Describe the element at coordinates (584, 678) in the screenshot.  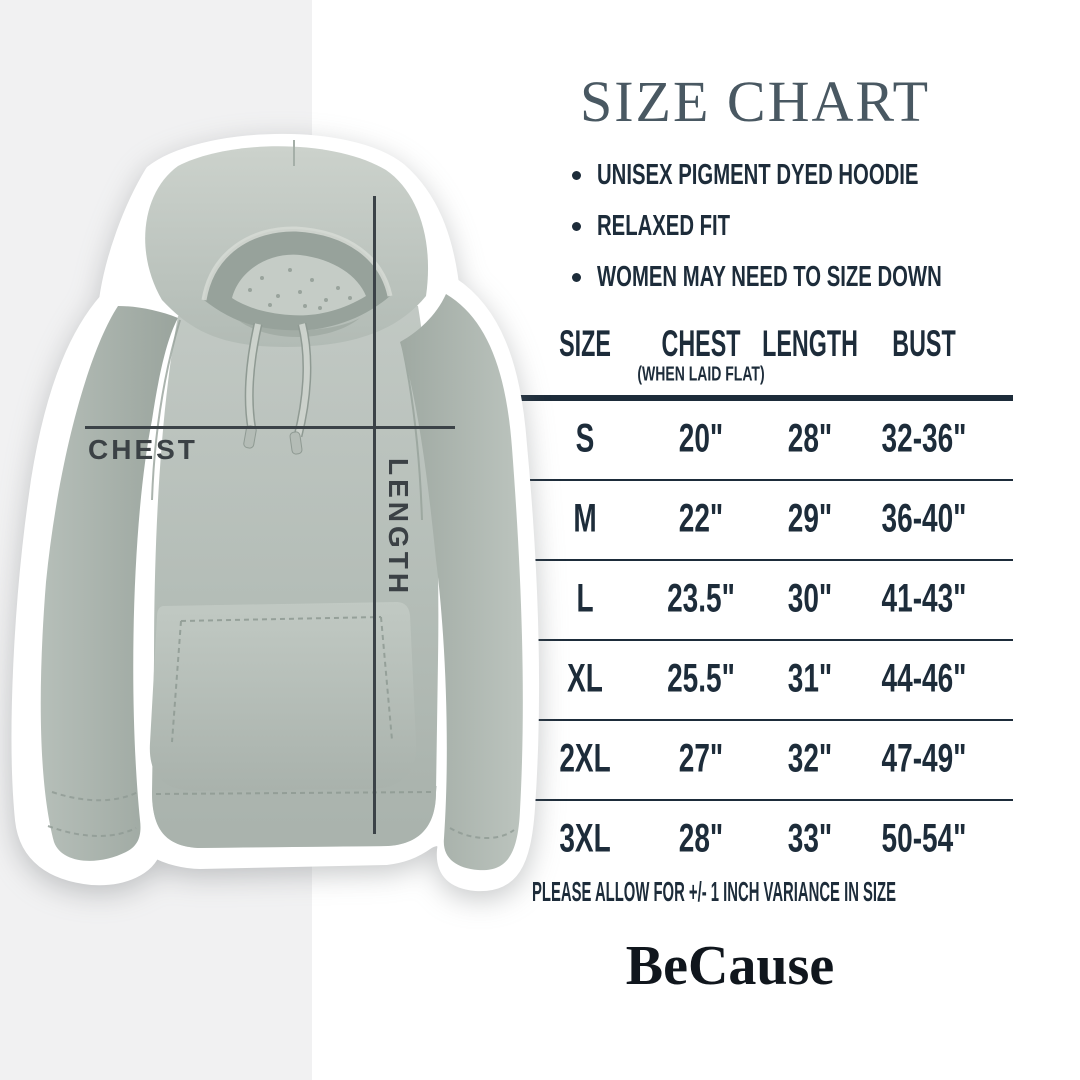
I see `size-cell: XL` at that location.